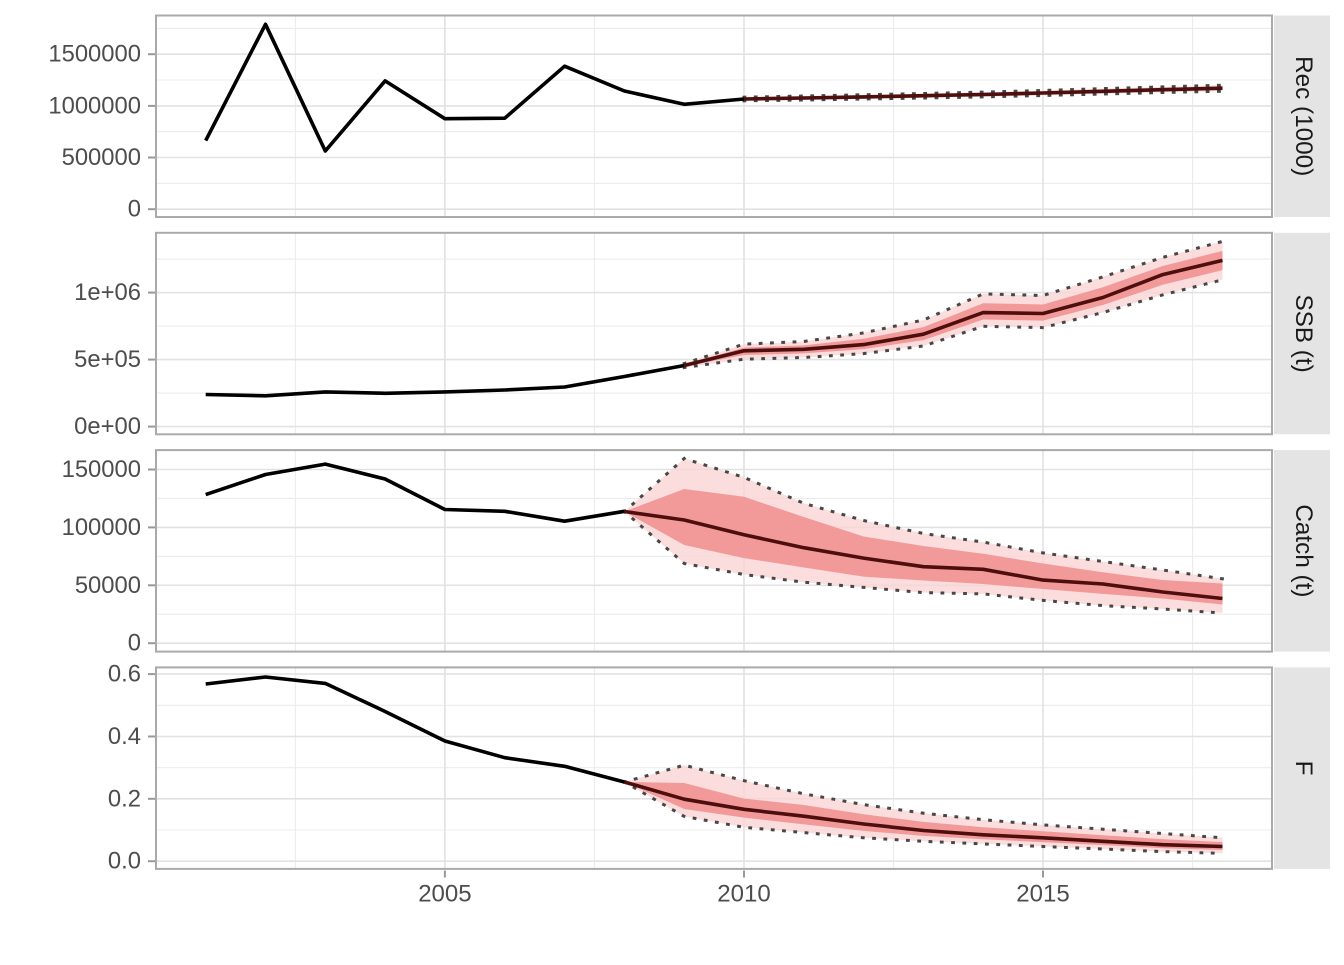  What do you see at coordinates (1303, 333) in the screenshot?
I see `svg-text: SSB (t)` at bounding box center [1303, 333].